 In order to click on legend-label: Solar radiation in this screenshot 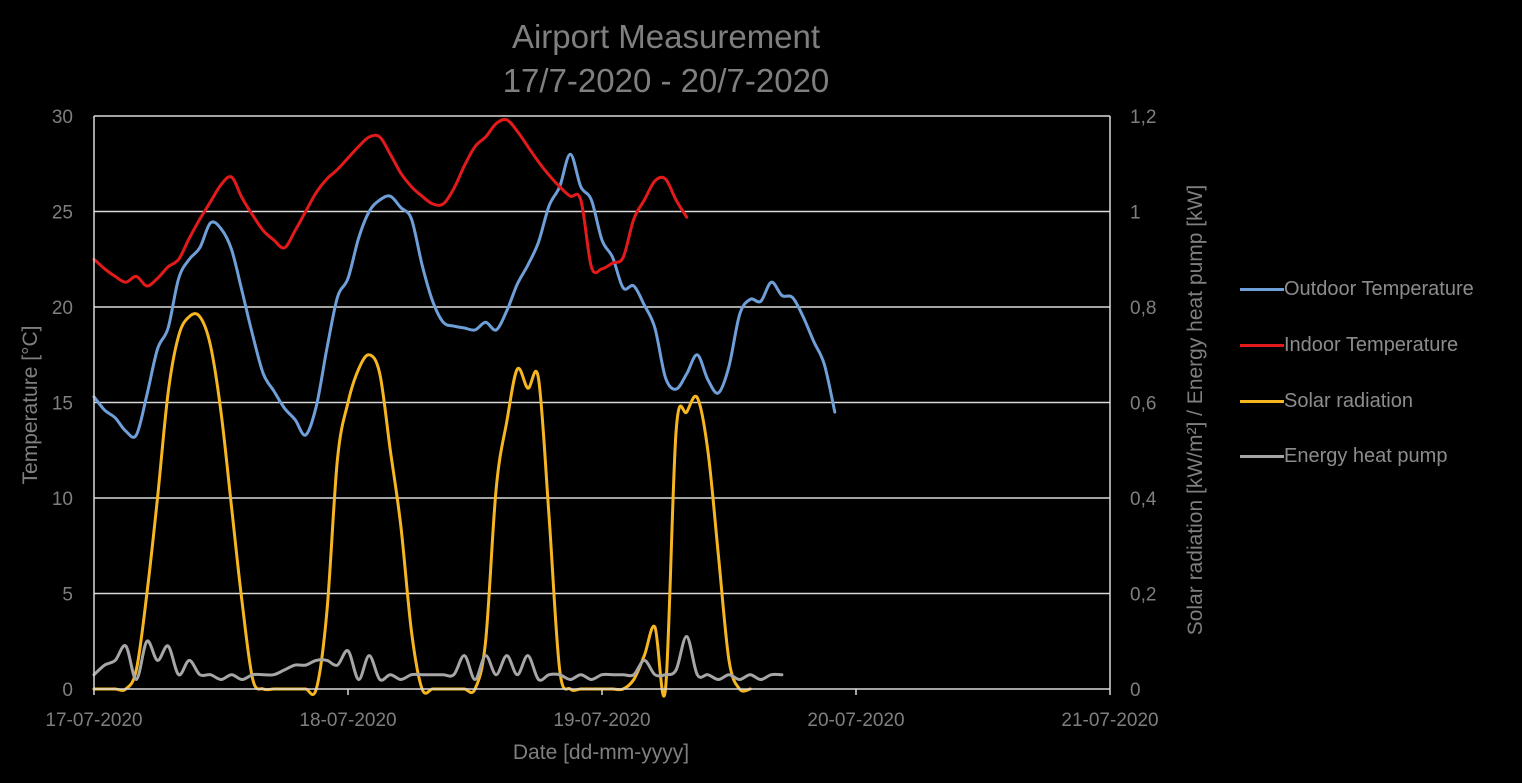, I will do `click(1348, 400)`.